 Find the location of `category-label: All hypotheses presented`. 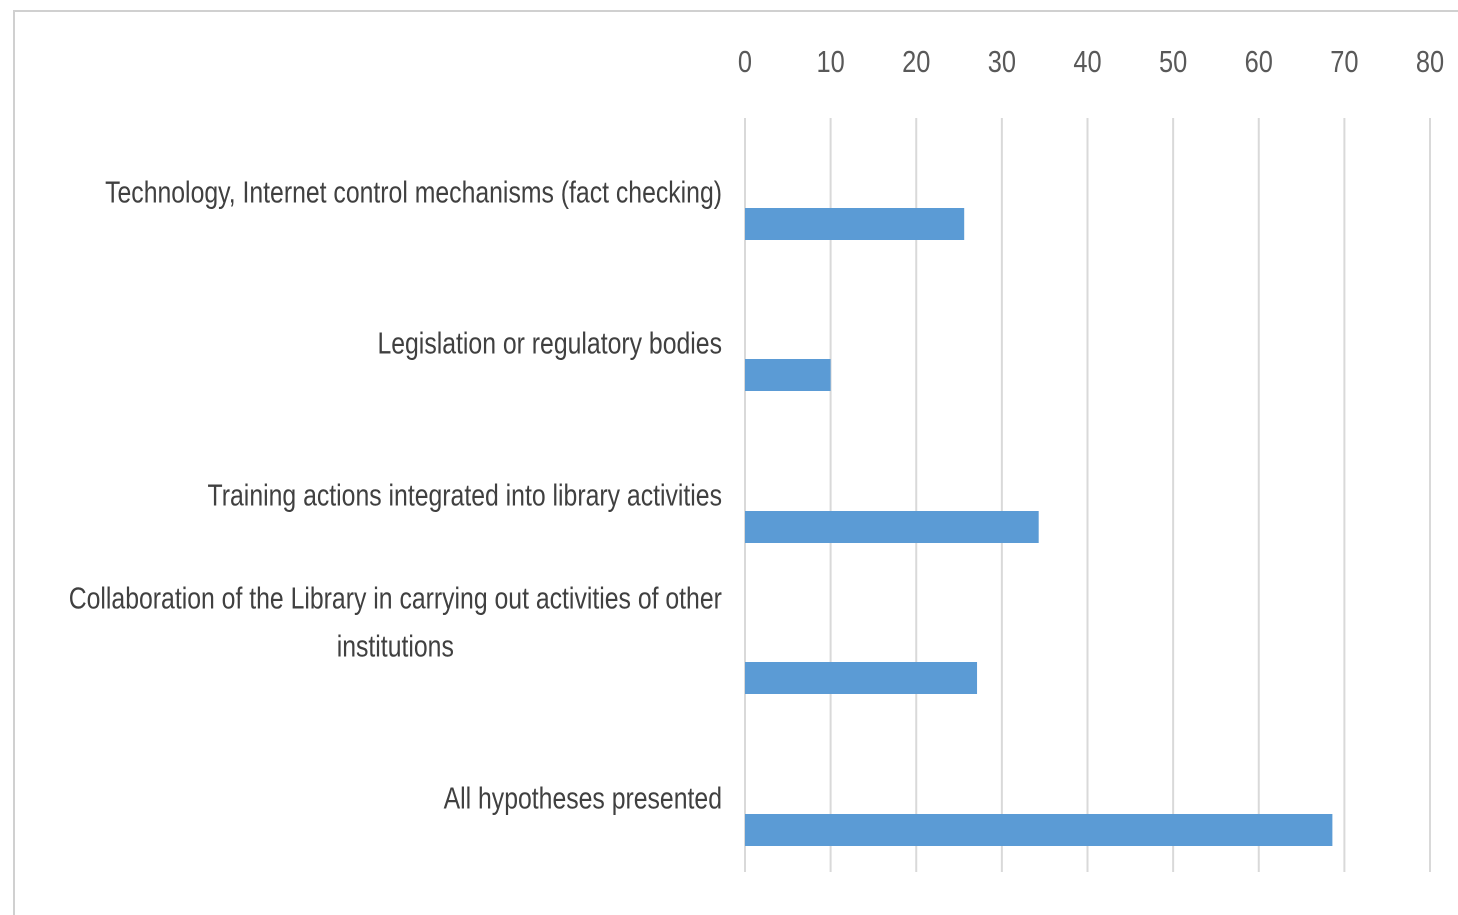

category-label: All hypotheses presented is located at coordinates (583, 798).